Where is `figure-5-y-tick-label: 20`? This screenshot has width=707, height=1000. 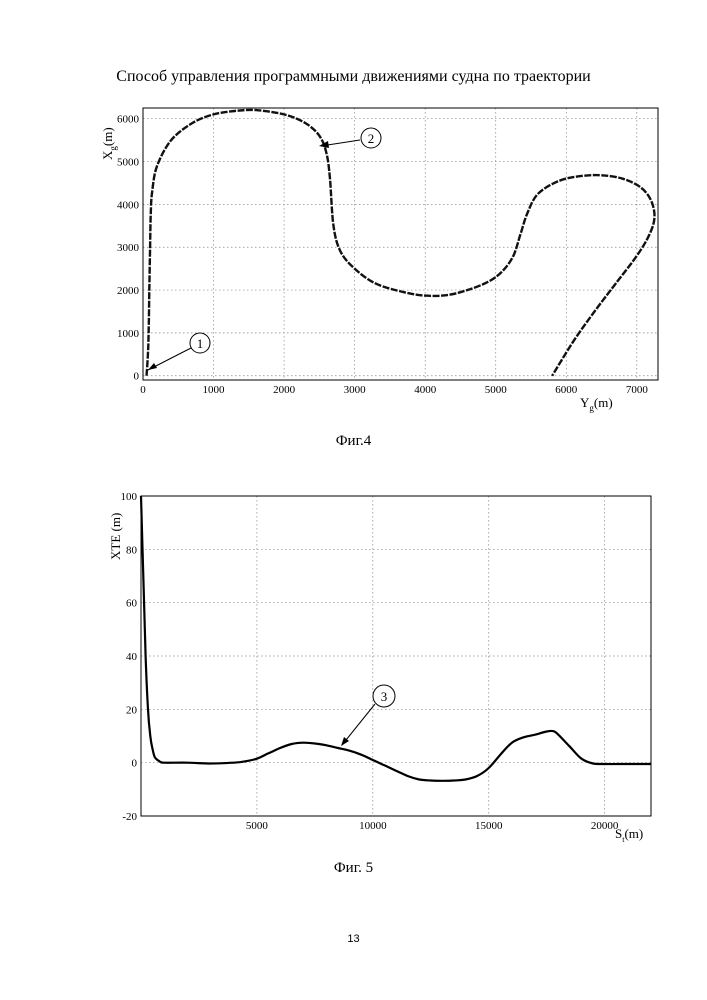 figure-5-y-tick-label: 20 is located at coordinates (132, 710).